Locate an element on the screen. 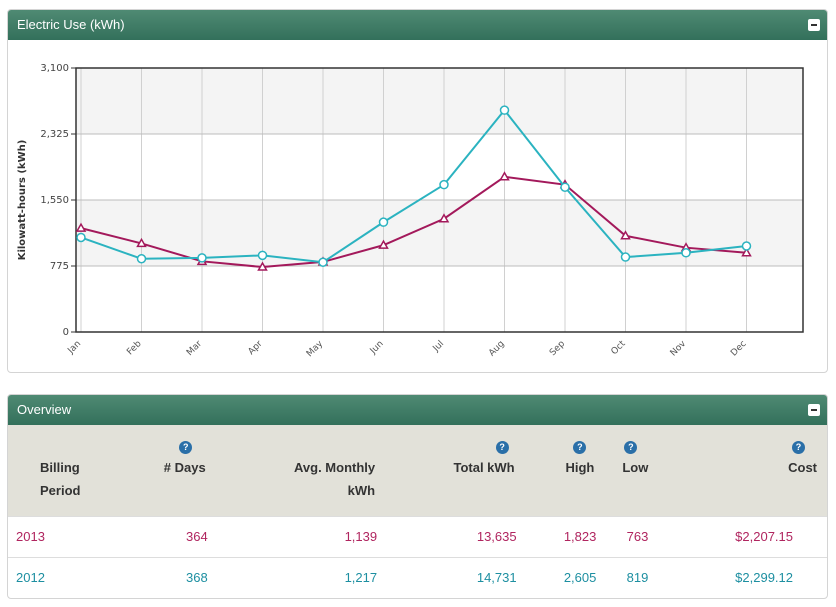 The image size is (836, 607). low-cell: 763 is located at coordinates (637, 536).